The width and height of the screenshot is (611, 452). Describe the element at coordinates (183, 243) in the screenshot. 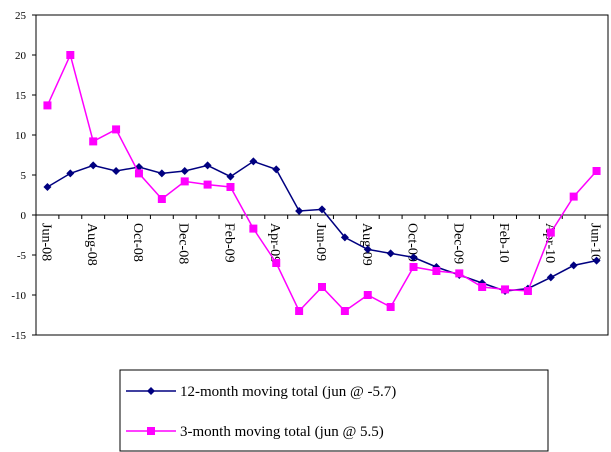

I see `x-tick-label: Dec-08` at that location.